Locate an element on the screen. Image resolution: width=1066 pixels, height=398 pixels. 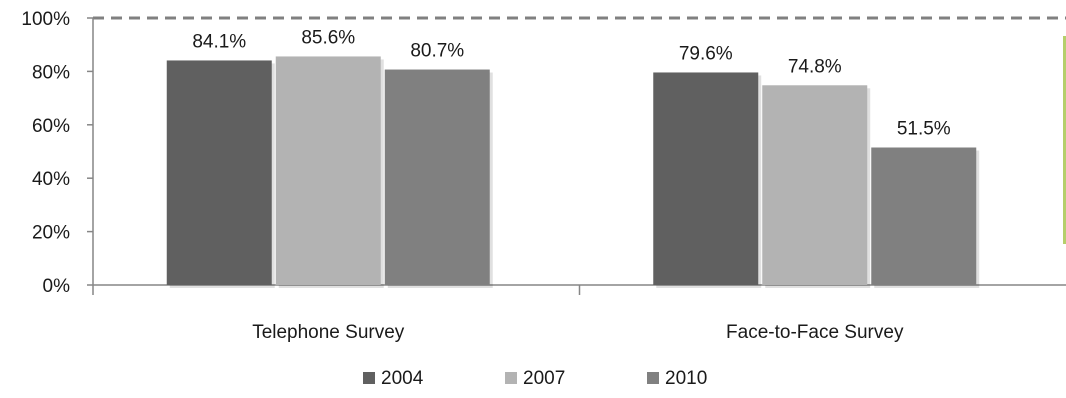
legend-label: 2004 is located at coordinates (402, 378).